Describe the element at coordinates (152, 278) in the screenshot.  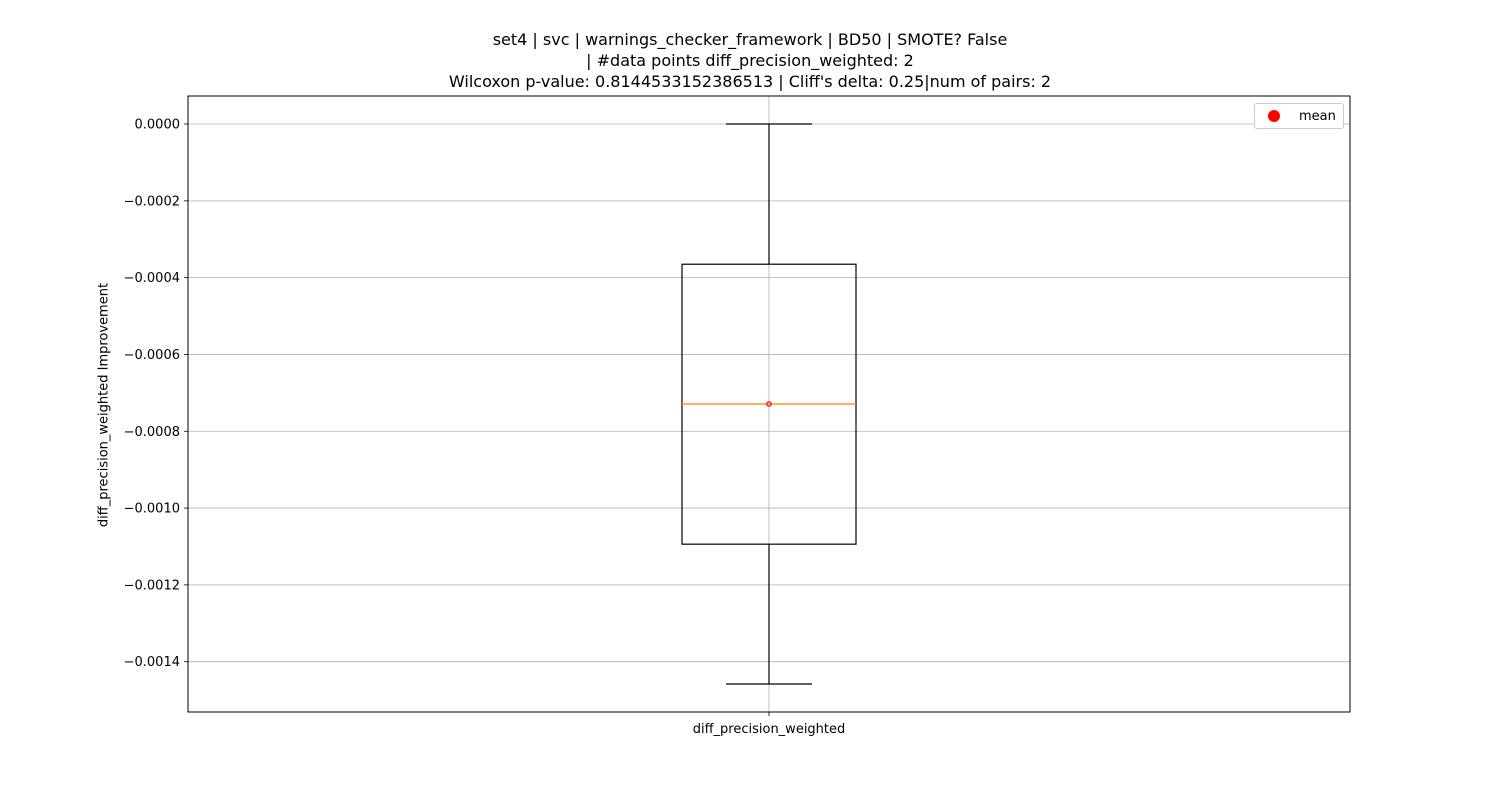
I see `y-tick-label: −0.0004` at that location.